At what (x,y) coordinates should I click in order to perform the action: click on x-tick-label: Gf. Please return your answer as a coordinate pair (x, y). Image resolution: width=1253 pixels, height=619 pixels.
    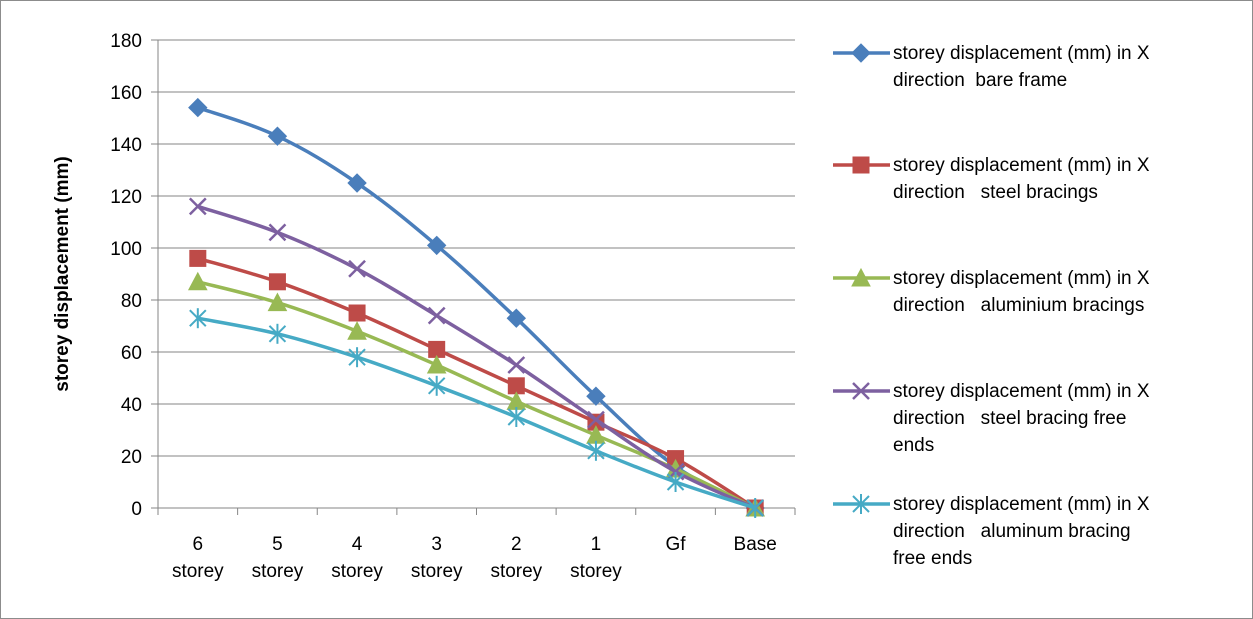
    Looking at the image, I should click on (676, 544).